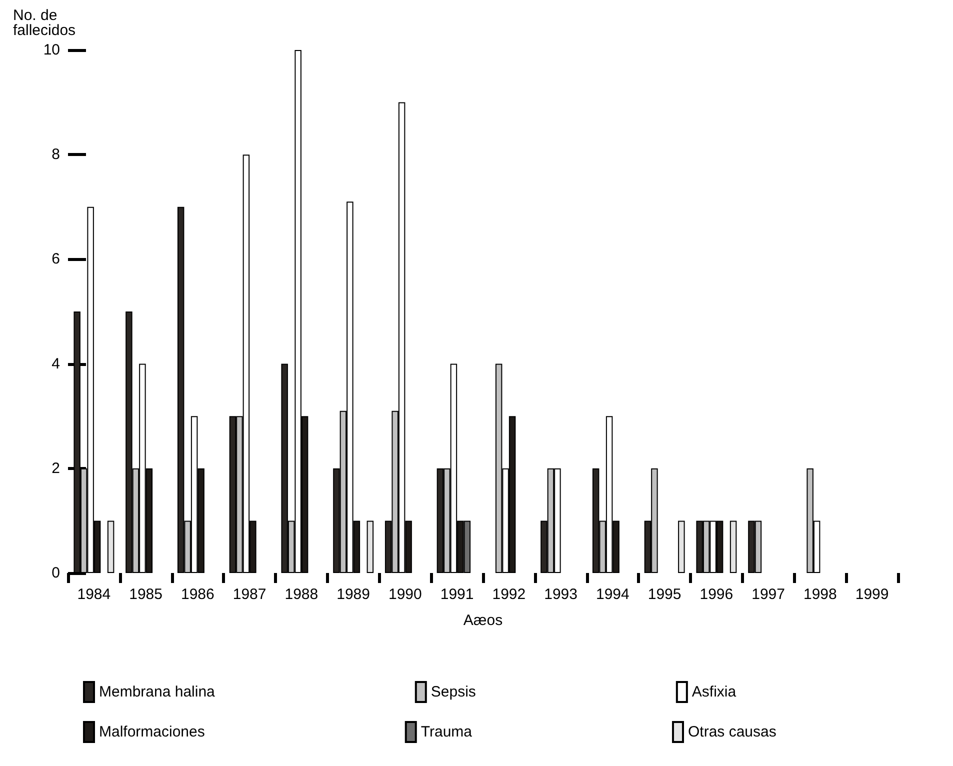  I want to click on x-tick-label: 1997, so click(768, 594).